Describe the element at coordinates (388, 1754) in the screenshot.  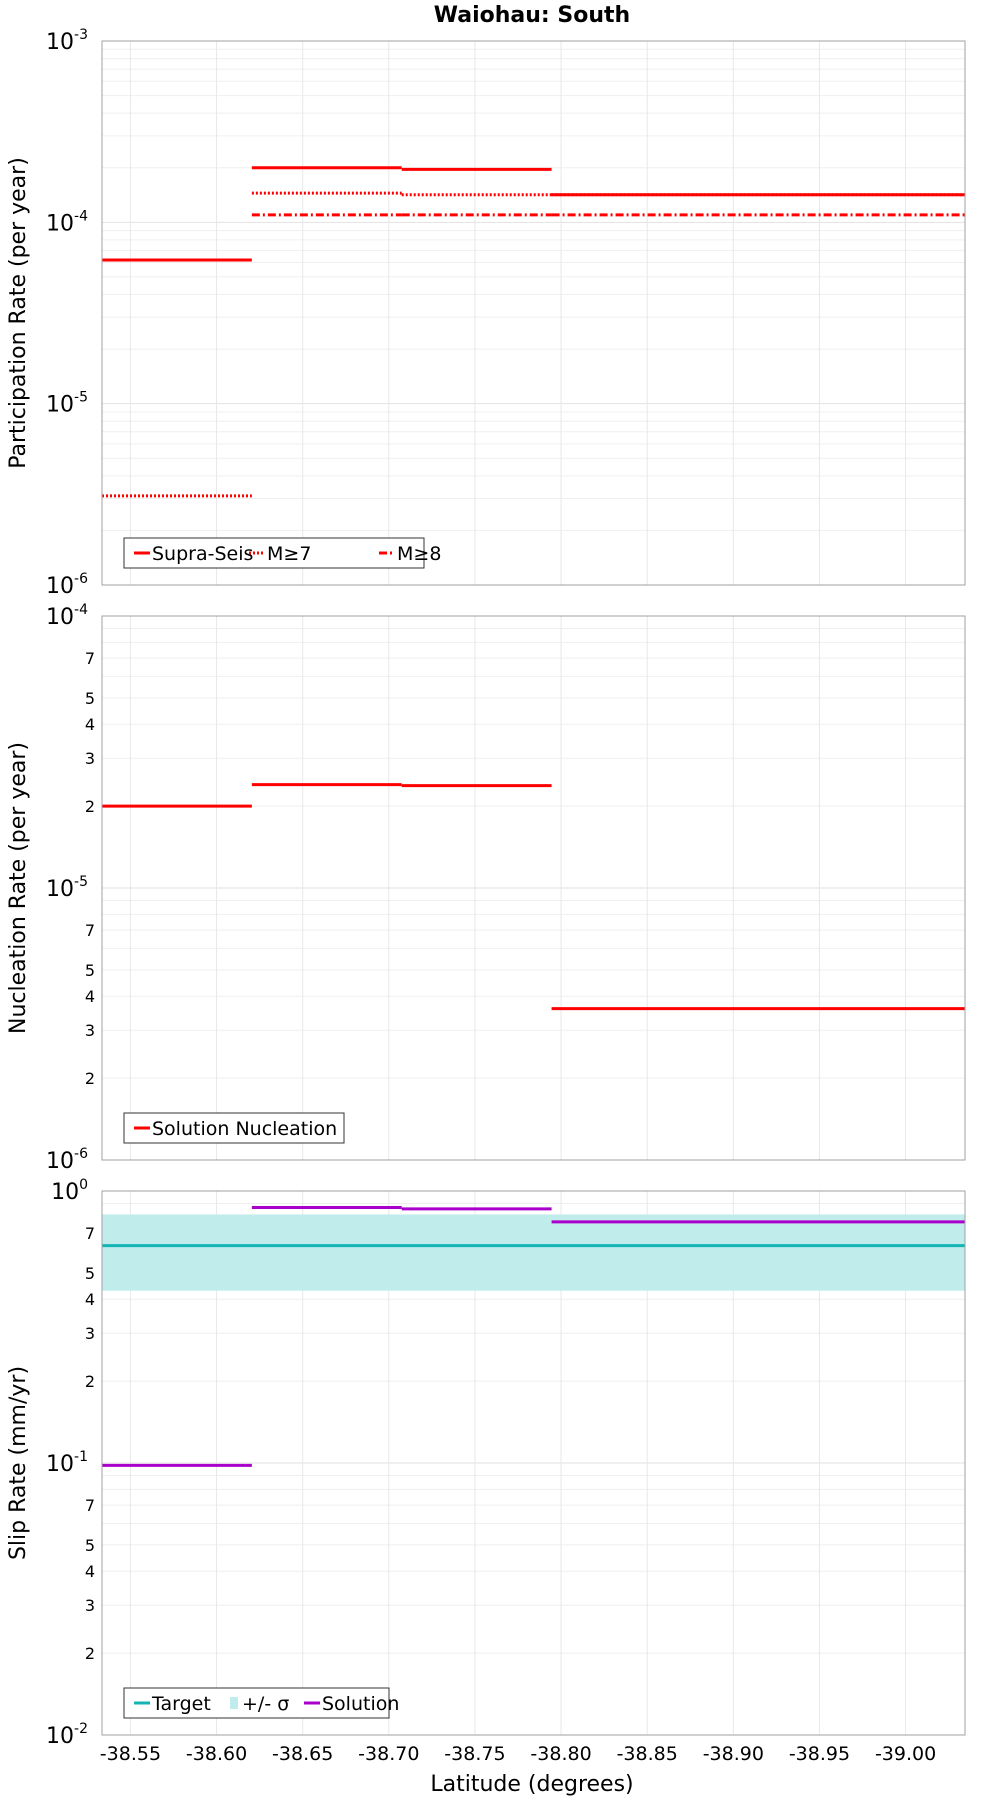
I see `x-tick-label: -38.70` at that location.